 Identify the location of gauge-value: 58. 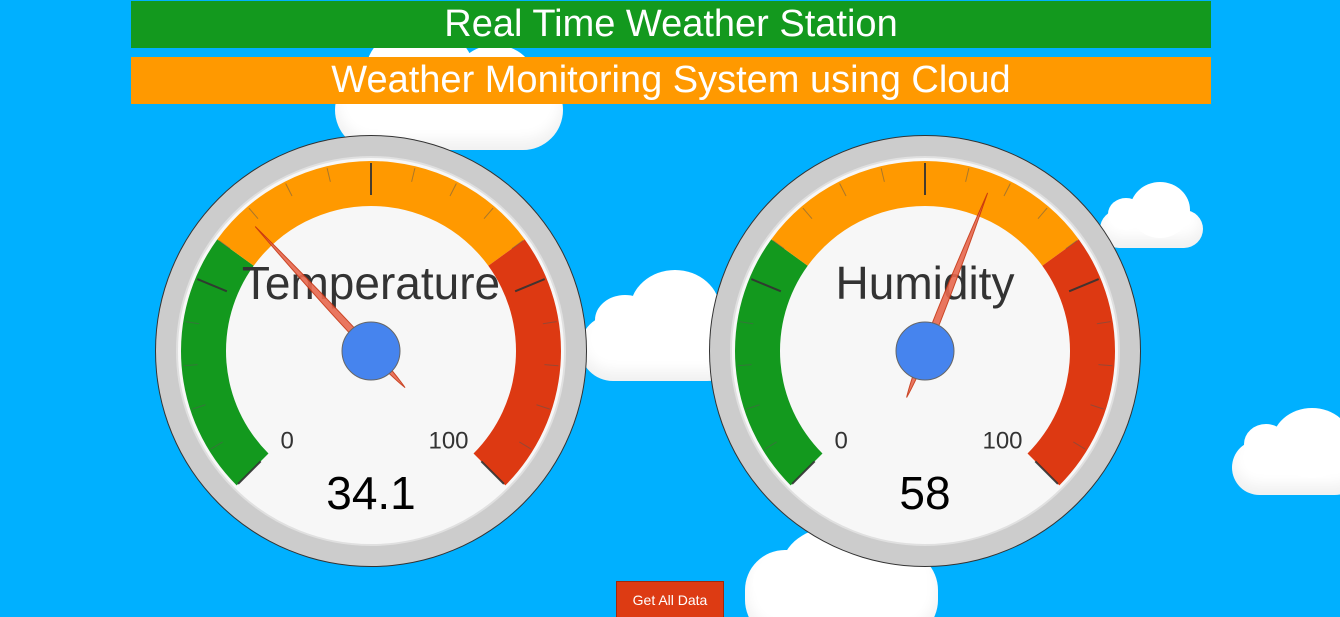
(924, 493).